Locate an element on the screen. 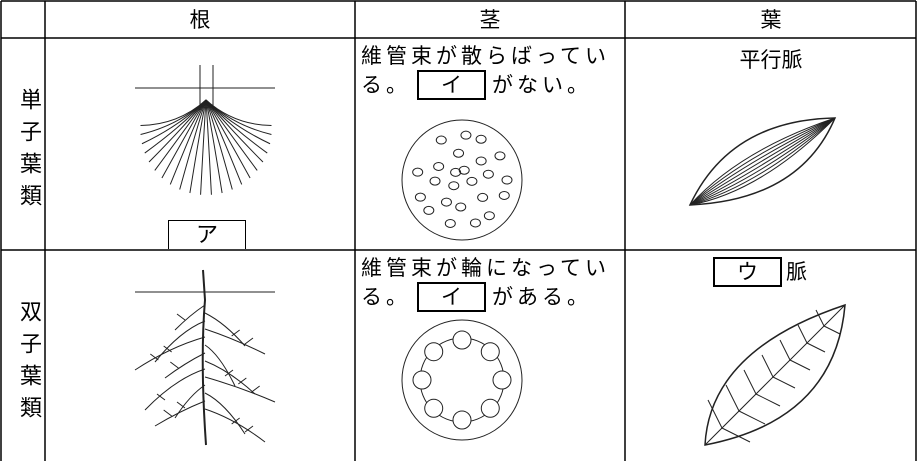 The image size is (917, 461). stem-text: 維管束が輪になっている。イがある。 is located at coordinates (496, 283).